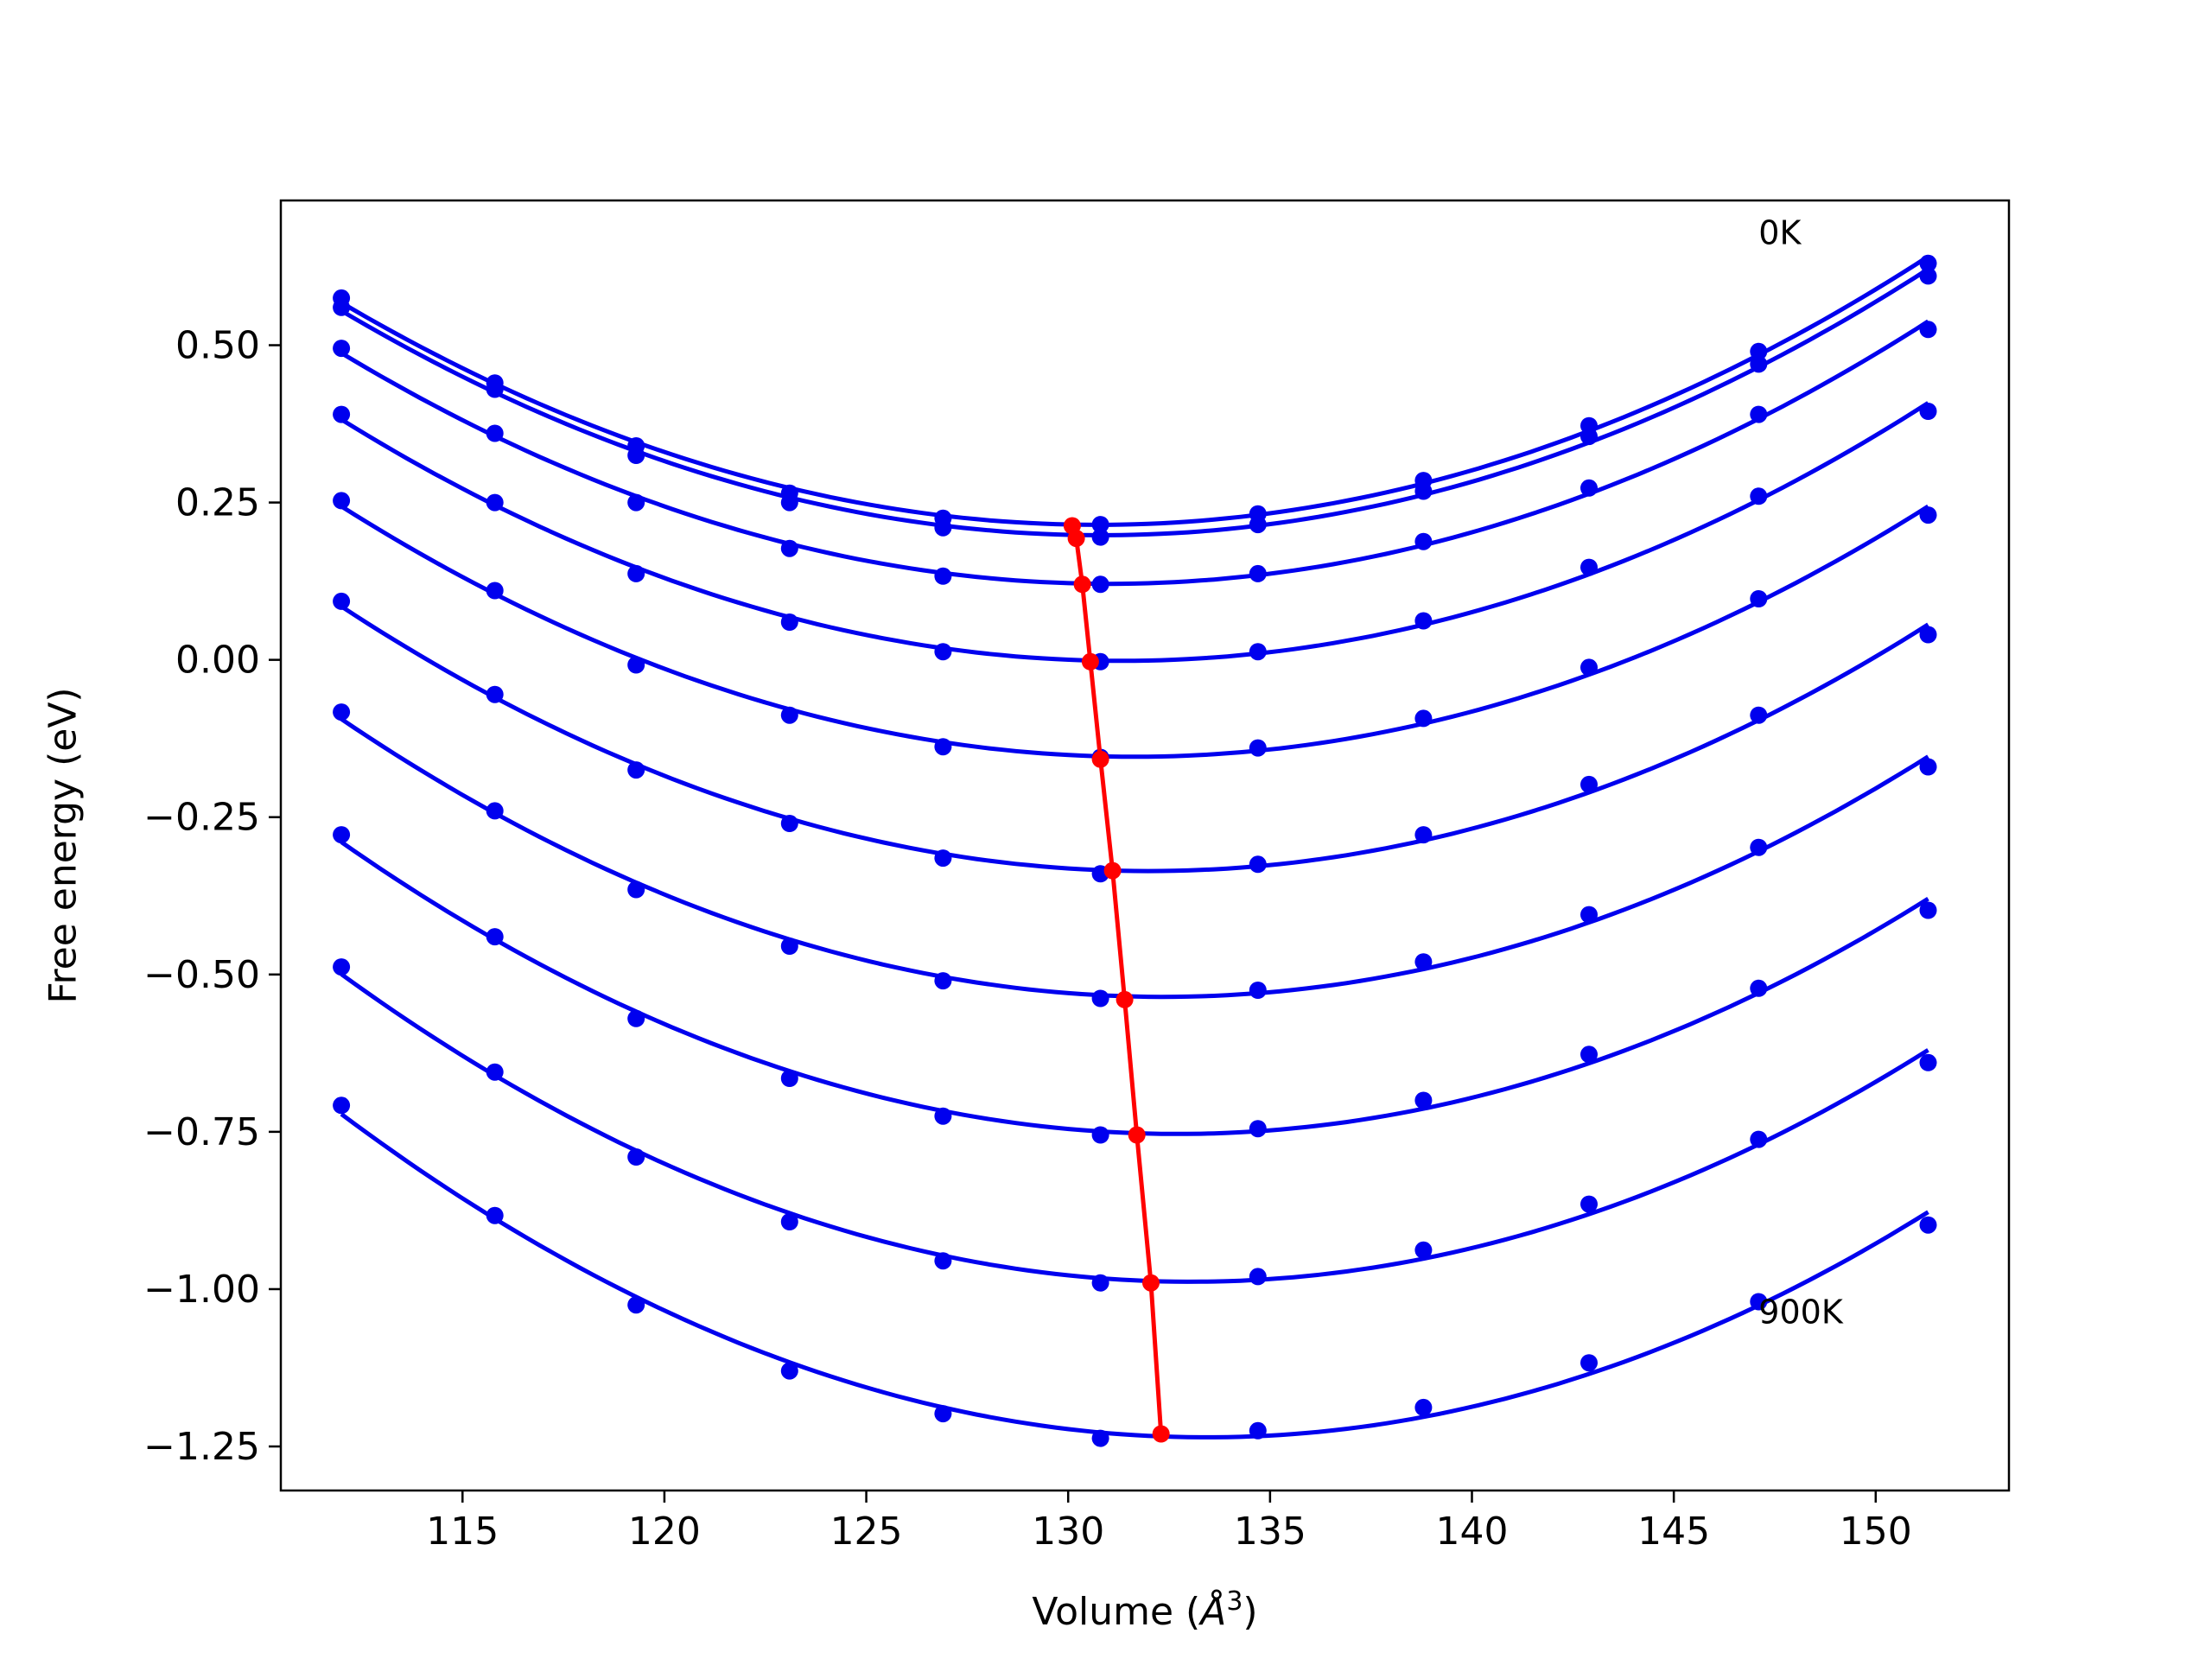  Describe the element at coordinates (1472, 1532) in the screenshot. I see `x-tick-label: 140` at that location.